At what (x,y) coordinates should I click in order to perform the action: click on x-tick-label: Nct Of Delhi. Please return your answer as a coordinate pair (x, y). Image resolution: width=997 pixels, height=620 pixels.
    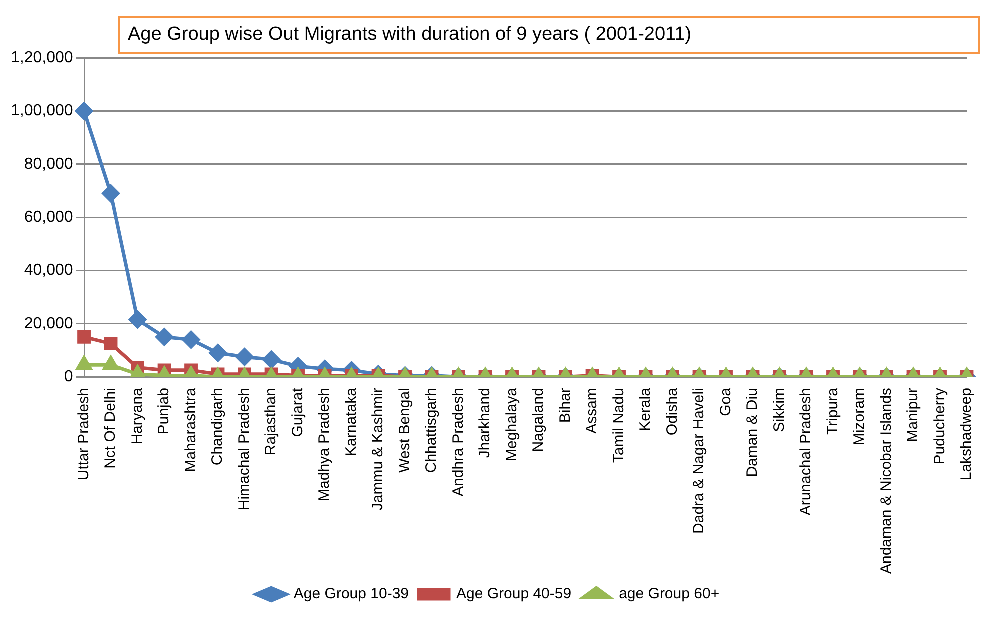
    Looking at the image, I should click on (111, 428).